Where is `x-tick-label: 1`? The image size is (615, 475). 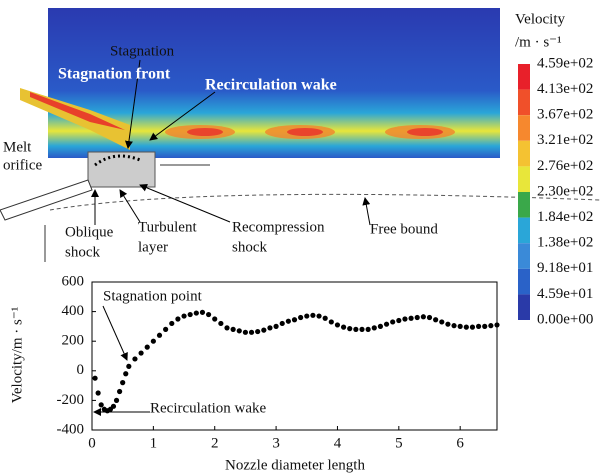 x-tick-label: 1 is located at coordinates (154, 443).